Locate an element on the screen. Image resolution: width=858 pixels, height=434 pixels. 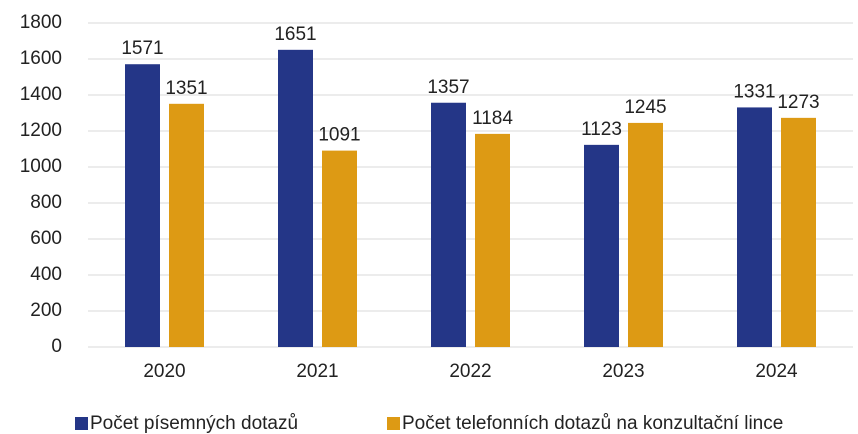
y-tick-label: 1000 is located at coordinates (41, 166).